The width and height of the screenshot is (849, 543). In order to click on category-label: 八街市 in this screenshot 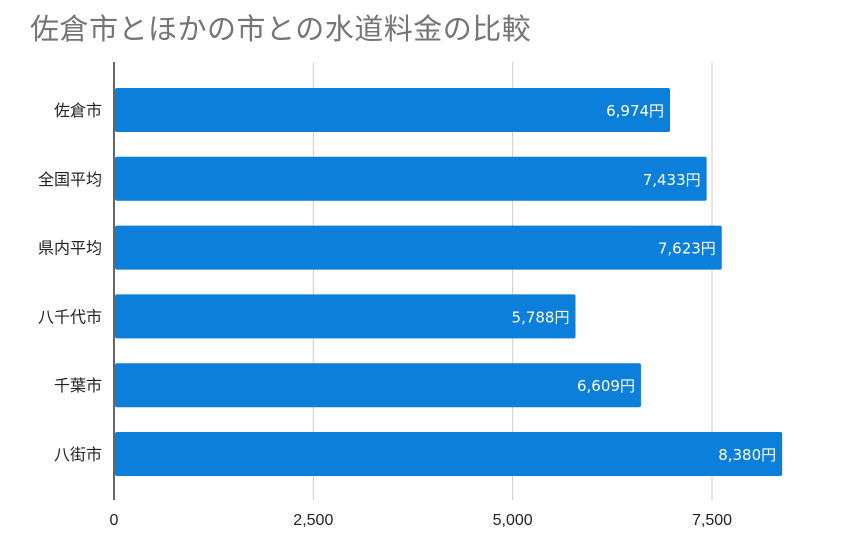, I will do `click(78, 454)`.